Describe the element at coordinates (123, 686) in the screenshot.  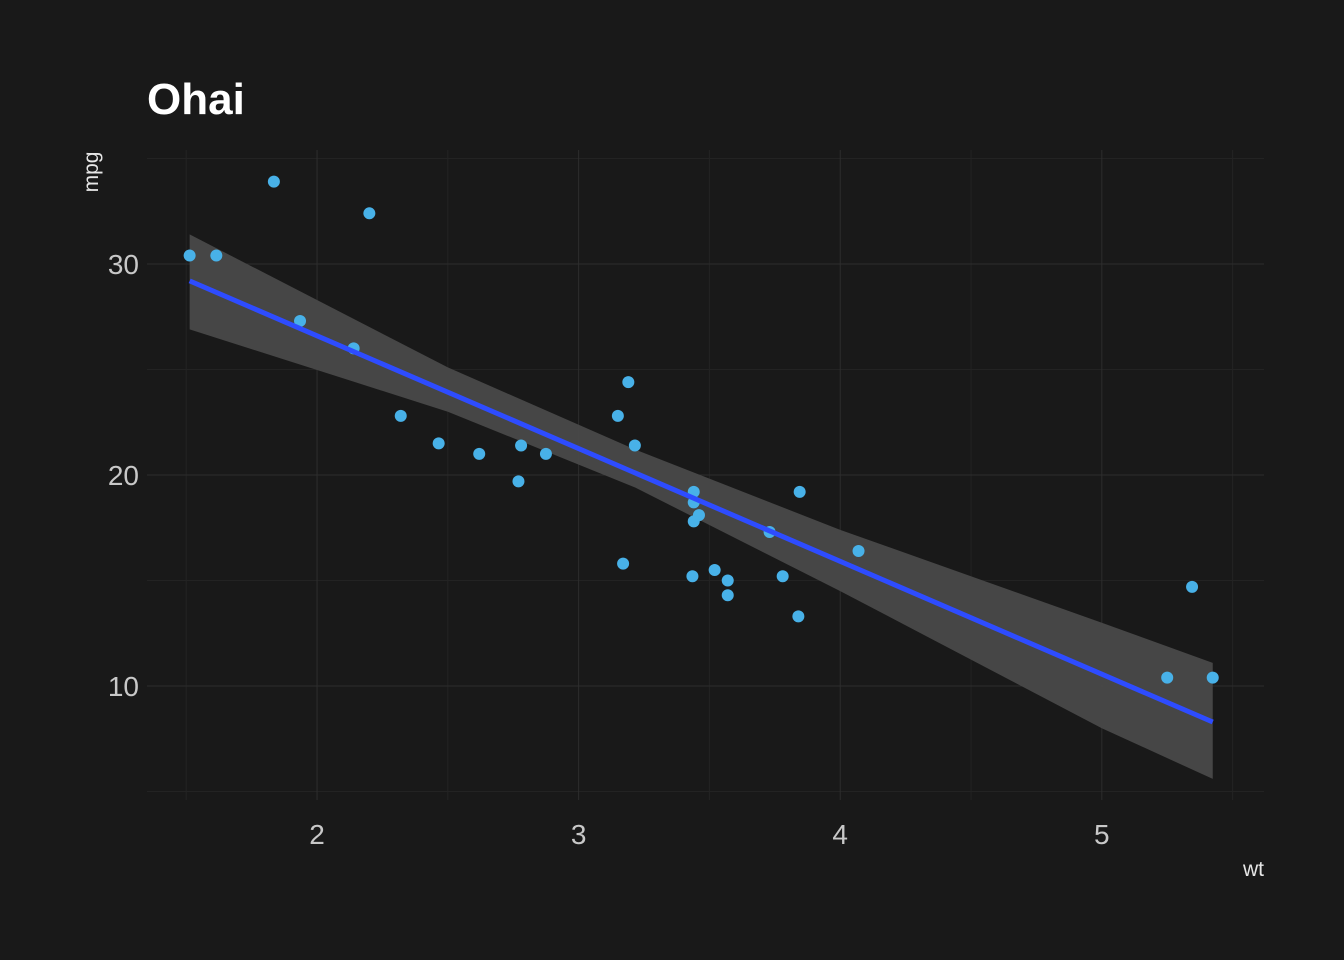
I see `y-tick-label: 10` at that location.